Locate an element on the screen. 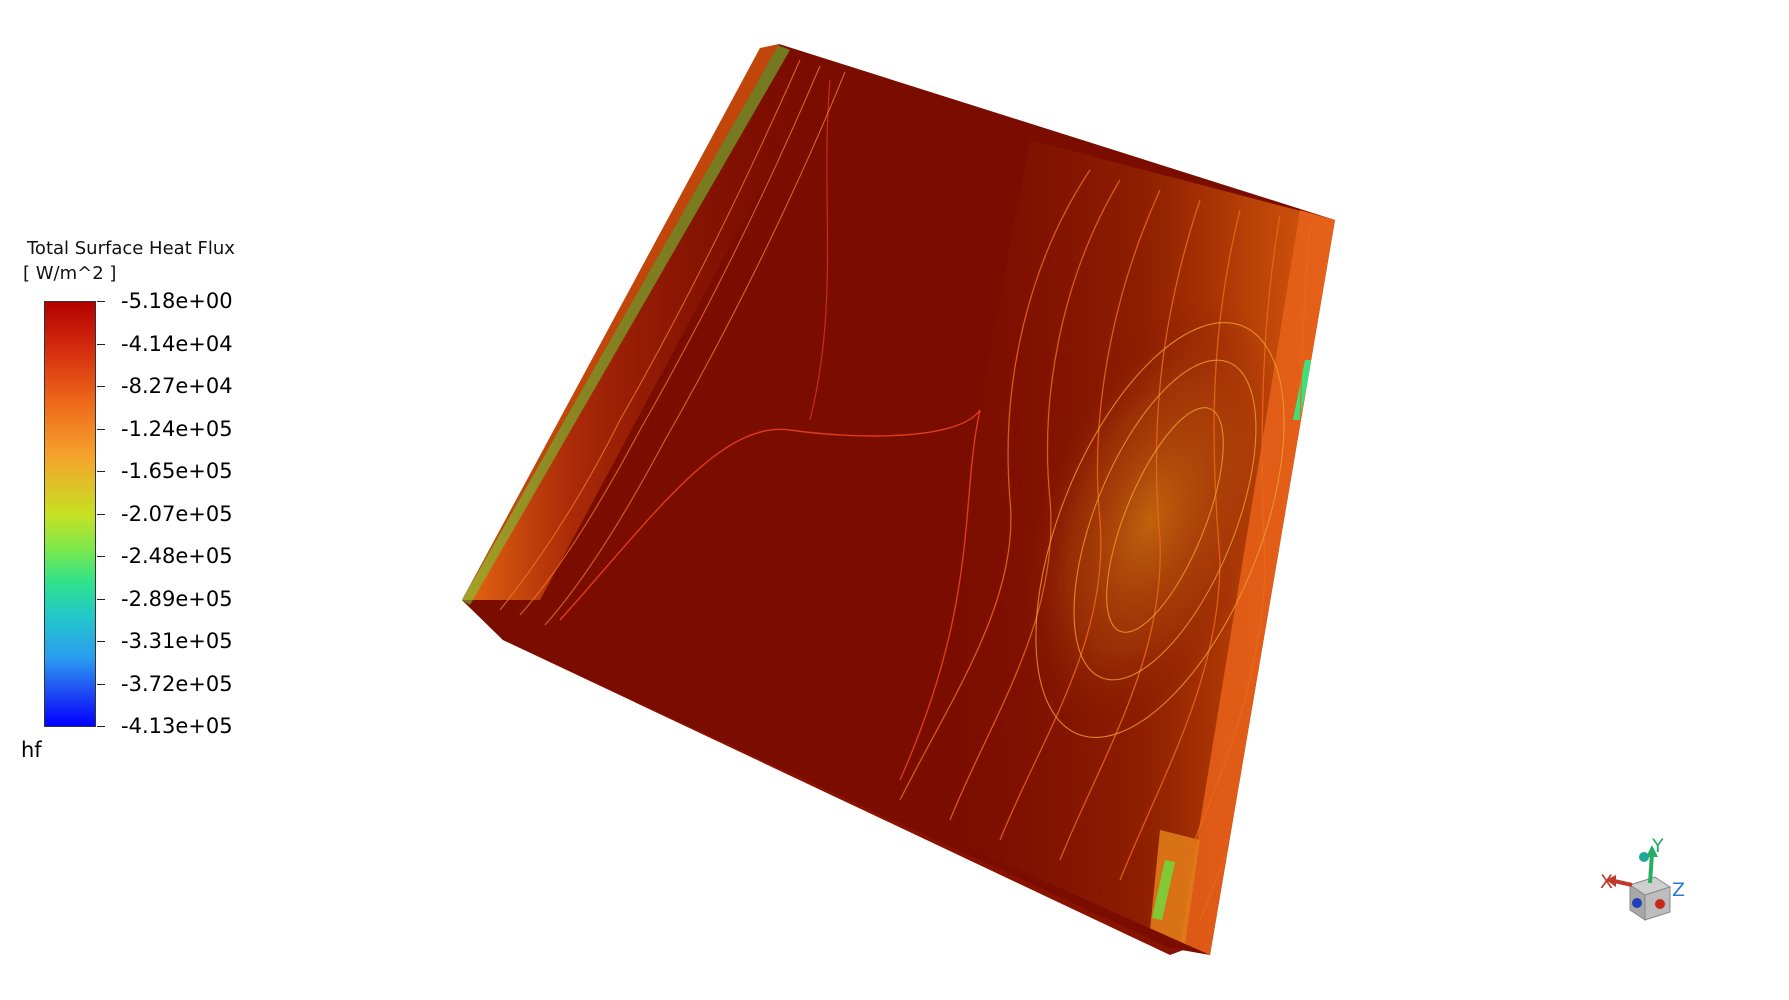  colorbar-tick-label: -3.31e+05 is located at coordinates (177, 641).